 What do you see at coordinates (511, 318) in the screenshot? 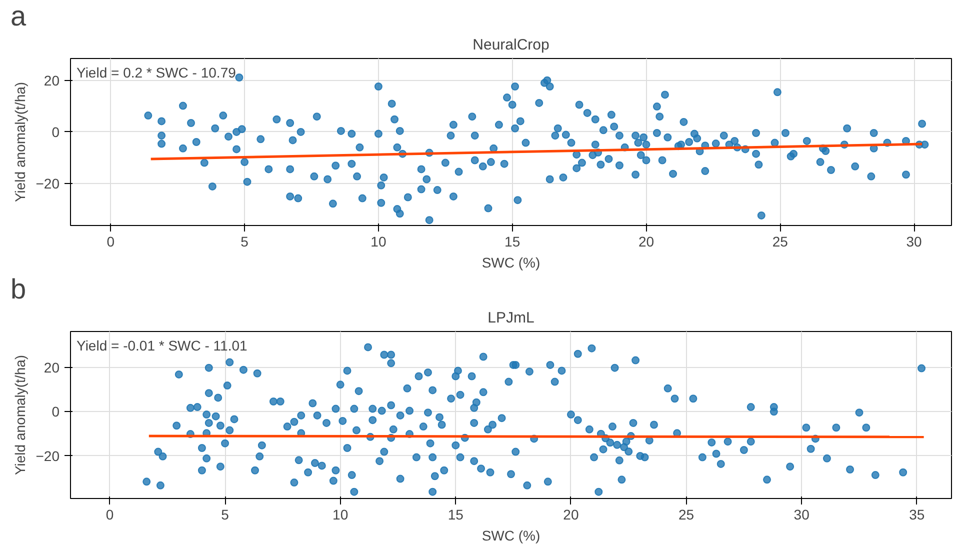
I see `chart-title: LPJmL` at bounding box center [511, 318].